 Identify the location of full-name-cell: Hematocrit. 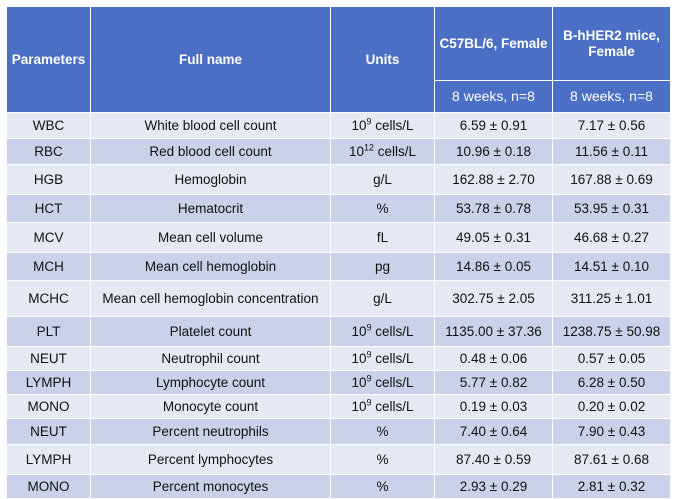
(210, 208).